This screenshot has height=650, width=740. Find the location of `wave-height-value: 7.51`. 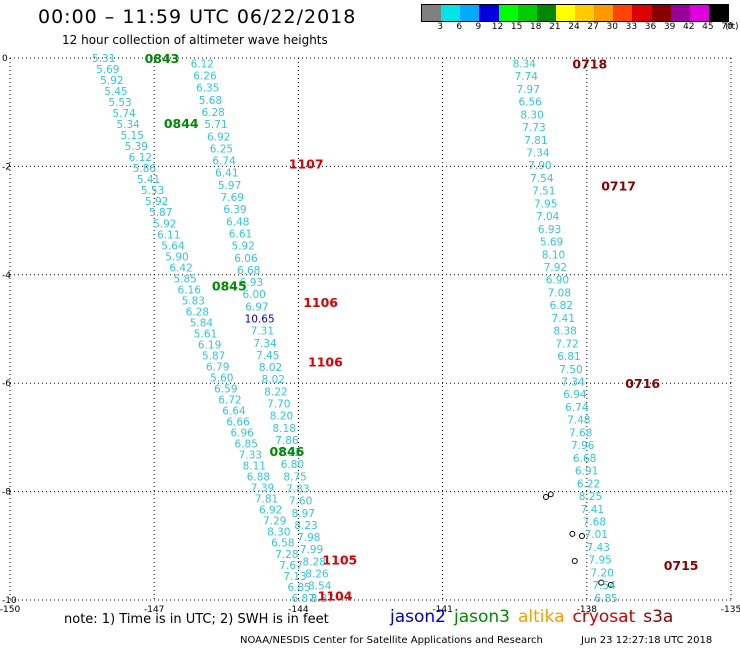

wave-height-value: 7.51 is located at coordinates (543, 192).